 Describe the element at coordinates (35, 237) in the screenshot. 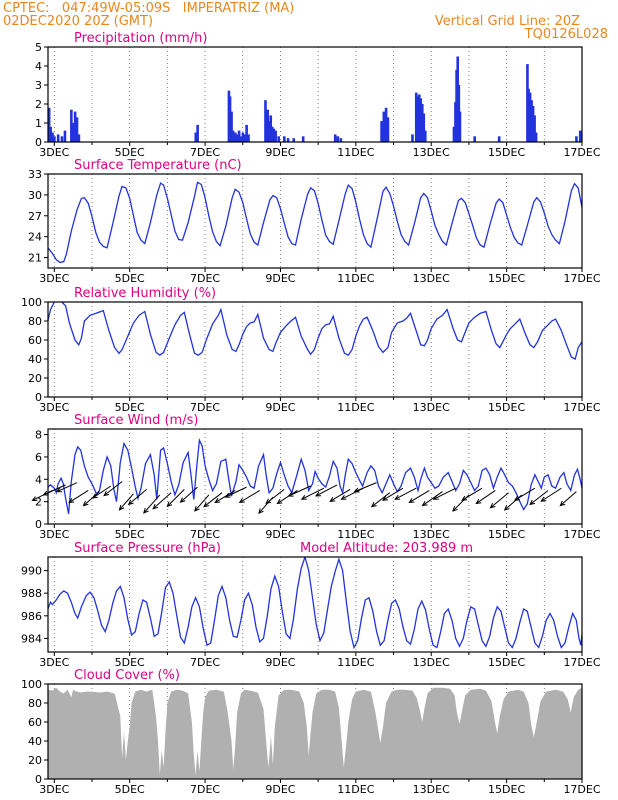

I see `y-tick-label: 24` at that location.